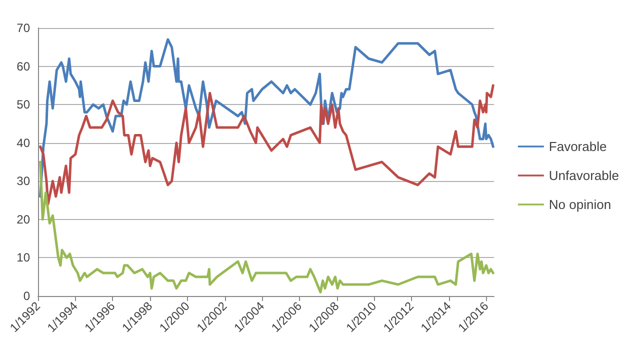 The width and height of the screenshot is (624, 351). Describe the element at coordinates (23, 66) in the screenshot. I see `y-tick-label: 60` at that location.